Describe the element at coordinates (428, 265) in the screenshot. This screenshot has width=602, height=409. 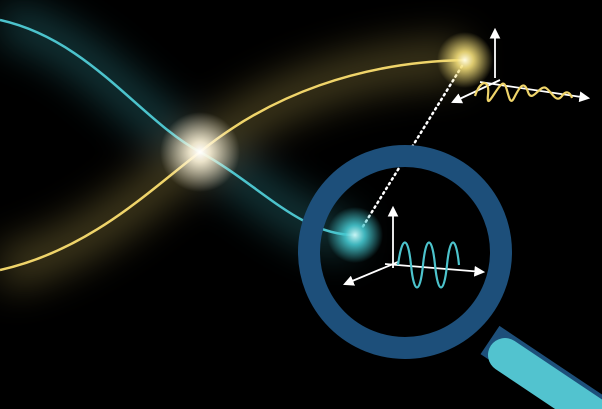
I see `cyan-wave` at that location.